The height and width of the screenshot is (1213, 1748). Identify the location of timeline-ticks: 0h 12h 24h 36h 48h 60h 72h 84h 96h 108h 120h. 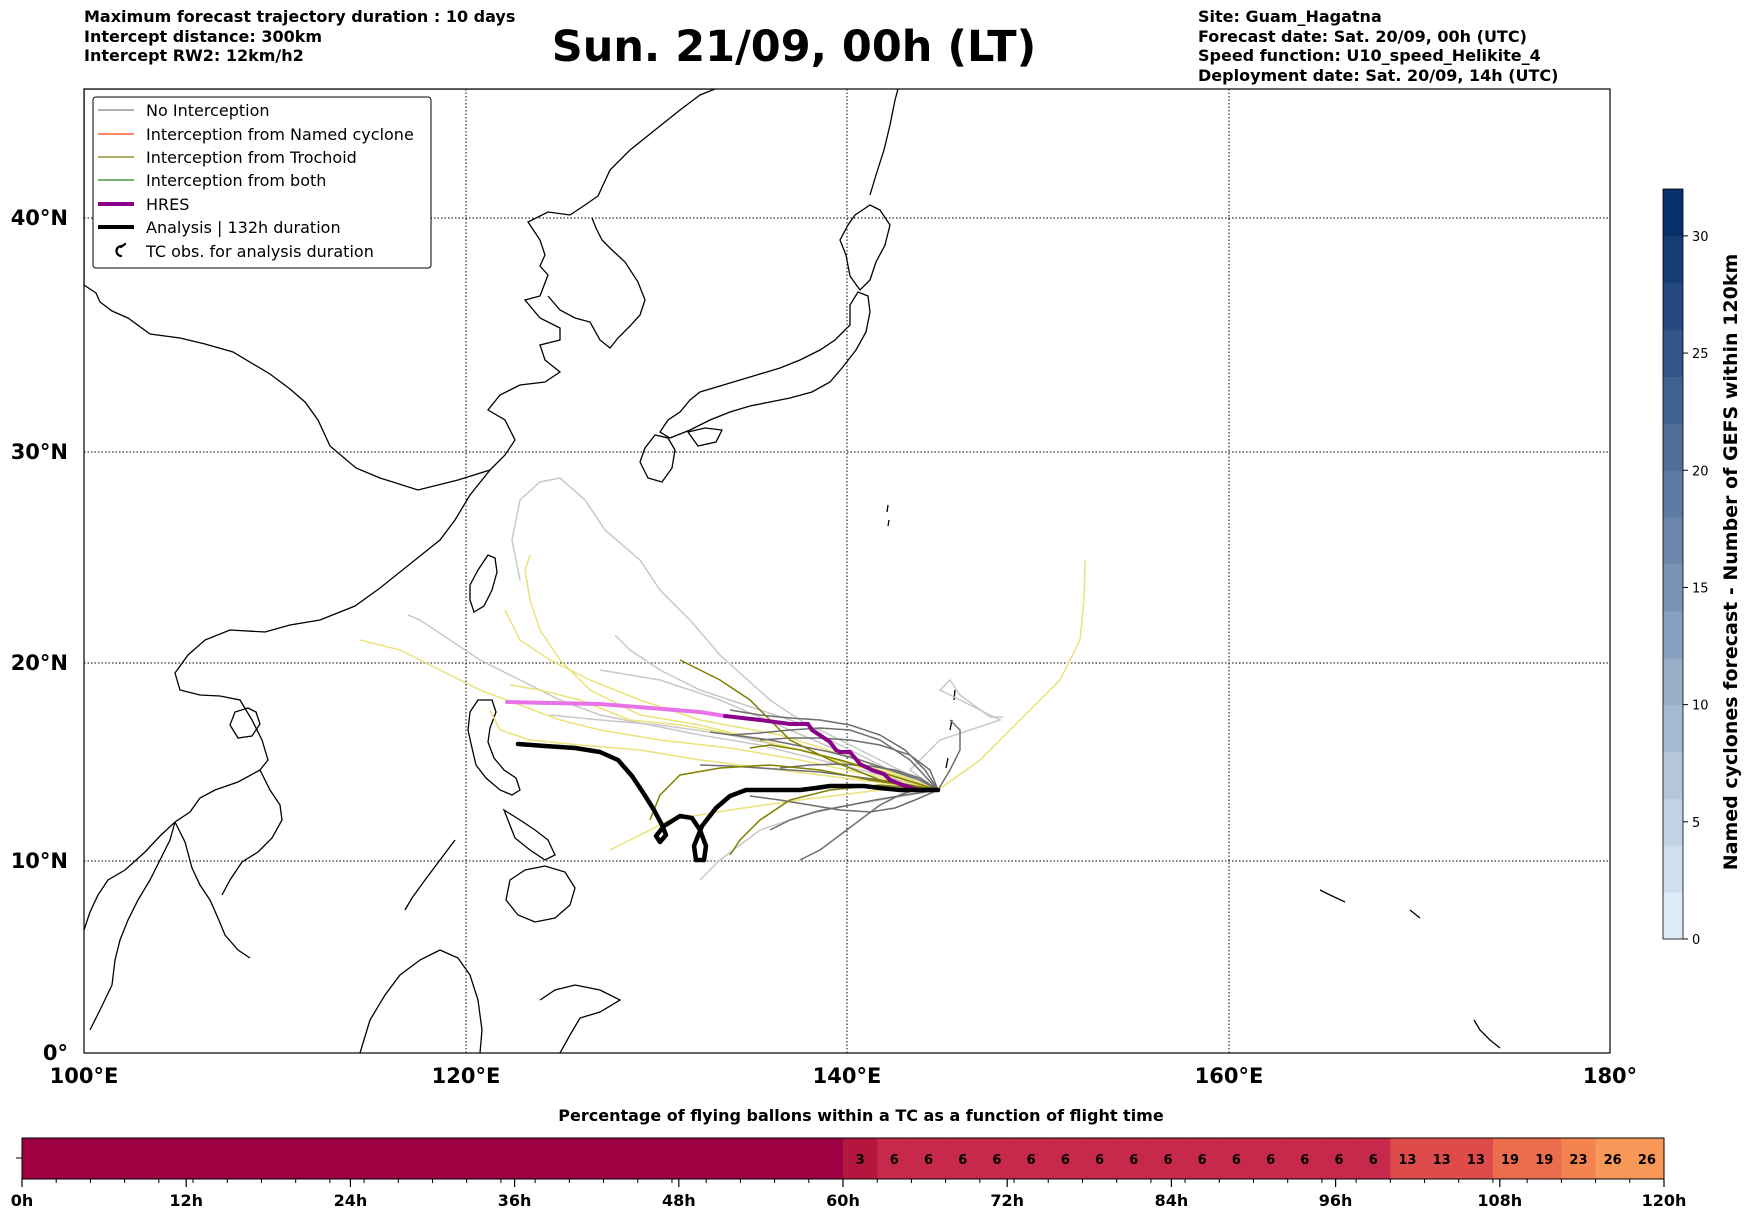
(848, 1194).